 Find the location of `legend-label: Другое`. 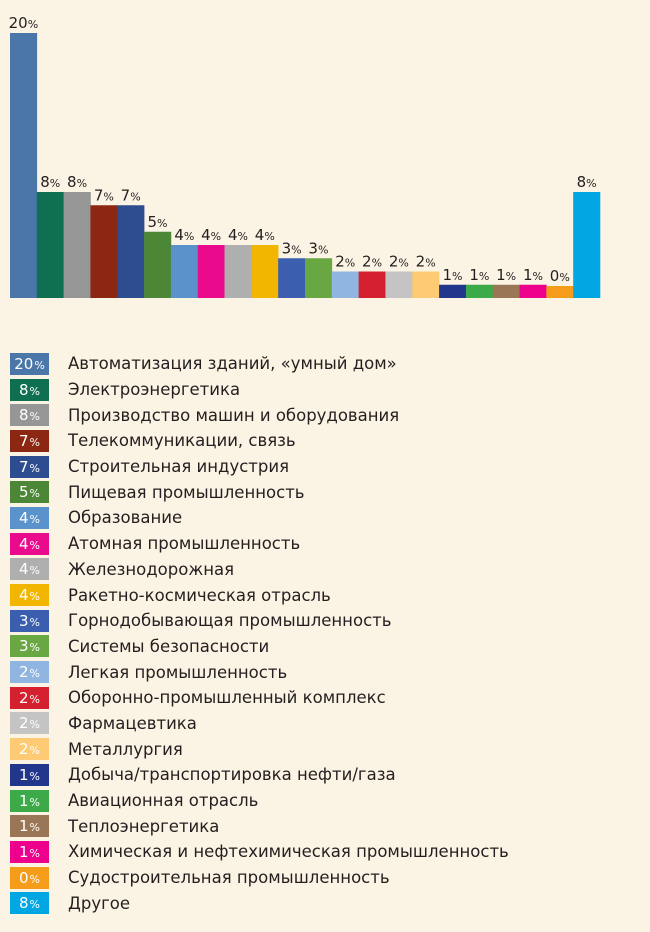

legend-label: Другое is located at coordinates (99, 903).